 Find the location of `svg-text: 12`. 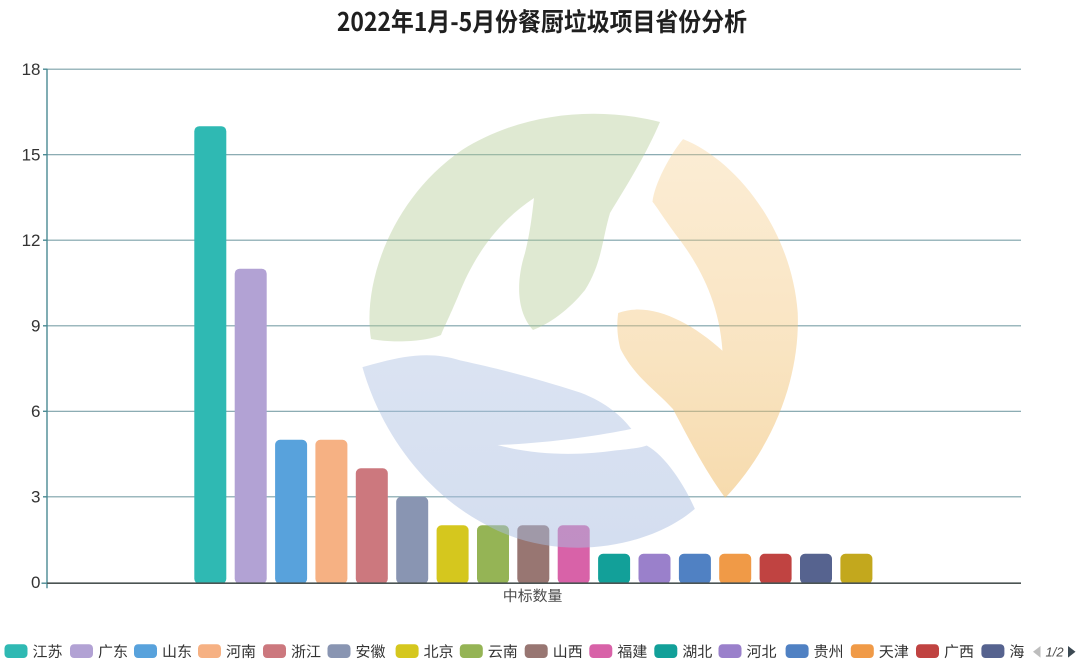

svg-text: 12 is located at coordinates (31, 240).